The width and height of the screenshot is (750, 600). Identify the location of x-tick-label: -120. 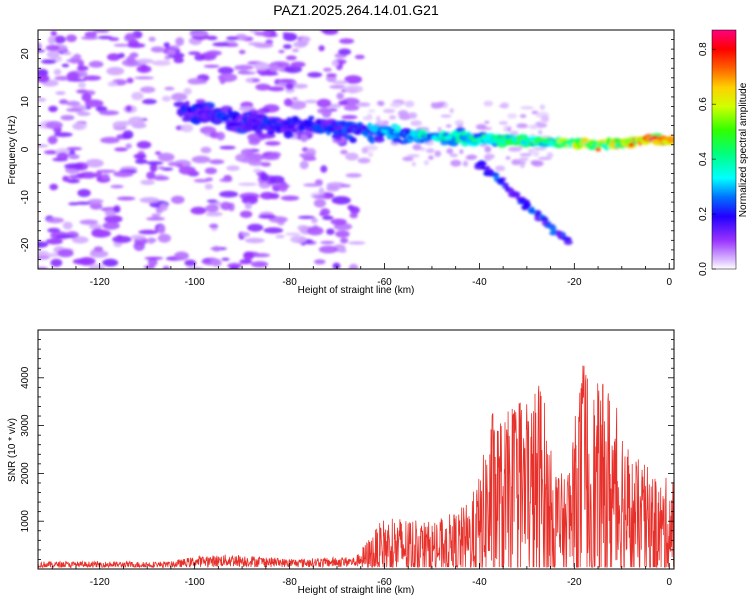
(100, 282).